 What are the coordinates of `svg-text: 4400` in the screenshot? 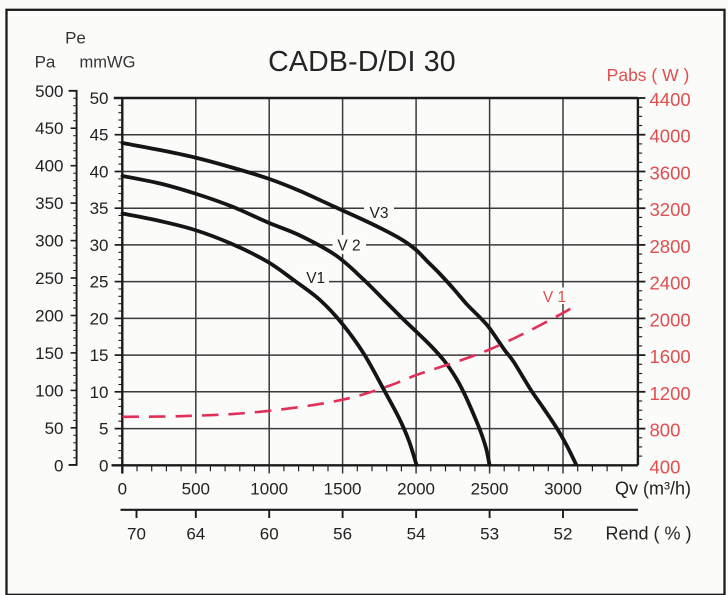 It's located at (670, 99).